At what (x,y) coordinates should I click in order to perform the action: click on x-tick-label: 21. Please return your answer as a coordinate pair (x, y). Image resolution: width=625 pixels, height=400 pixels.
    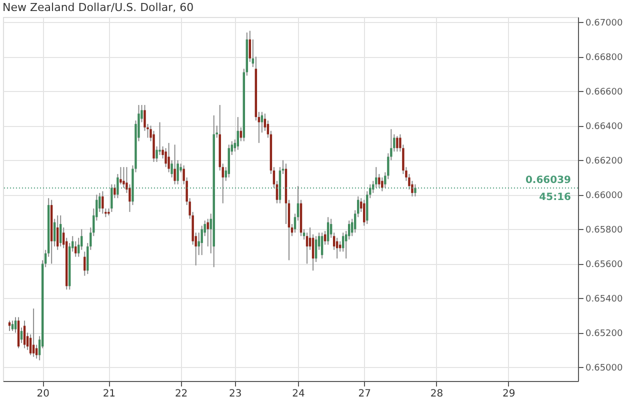
    Looking at the image, I should click on (109, 394).